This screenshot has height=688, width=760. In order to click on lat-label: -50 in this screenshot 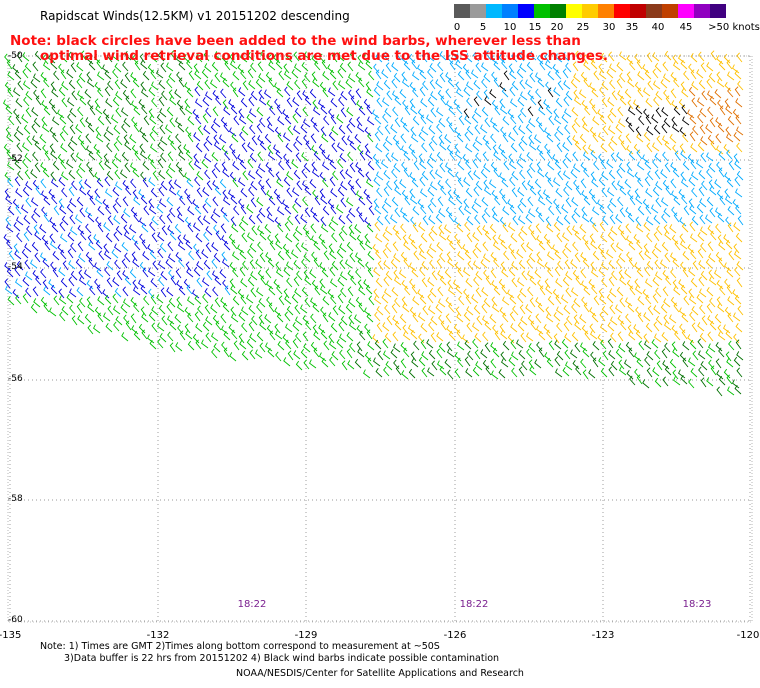, I will do `click(15, 56)`.